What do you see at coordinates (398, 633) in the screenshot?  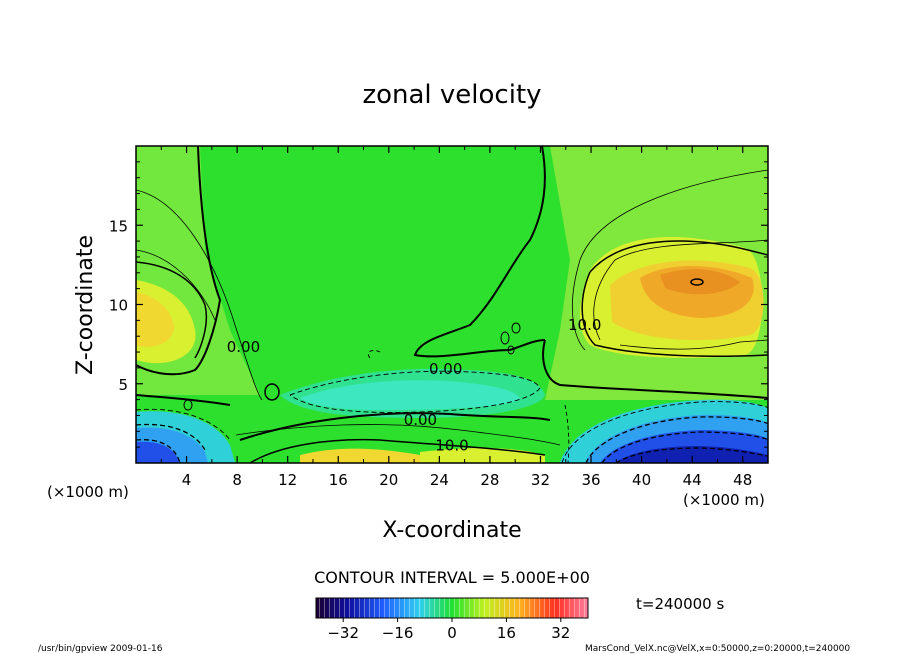 I see `colorbar-tick-label: −16` at bounding box center [398, 633].